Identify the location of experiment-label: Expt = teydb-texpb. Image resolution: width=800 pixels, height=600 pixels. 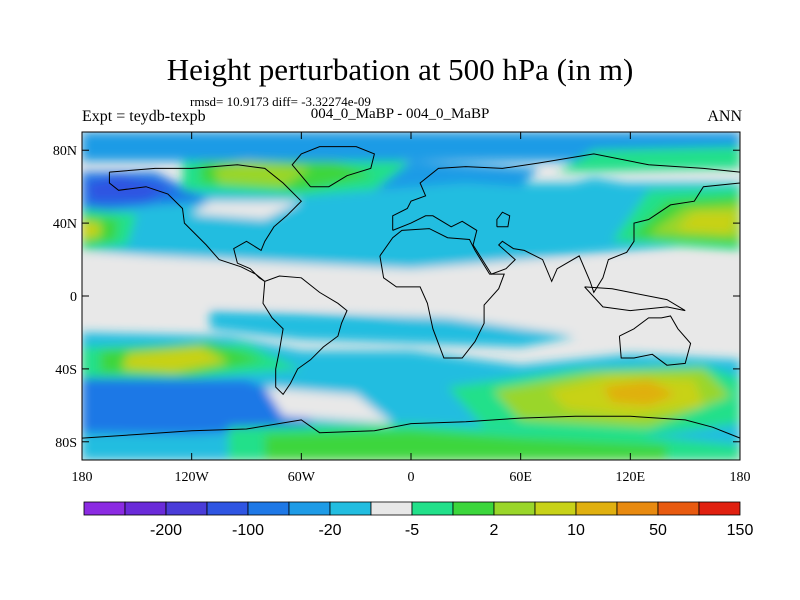
(144, 116).